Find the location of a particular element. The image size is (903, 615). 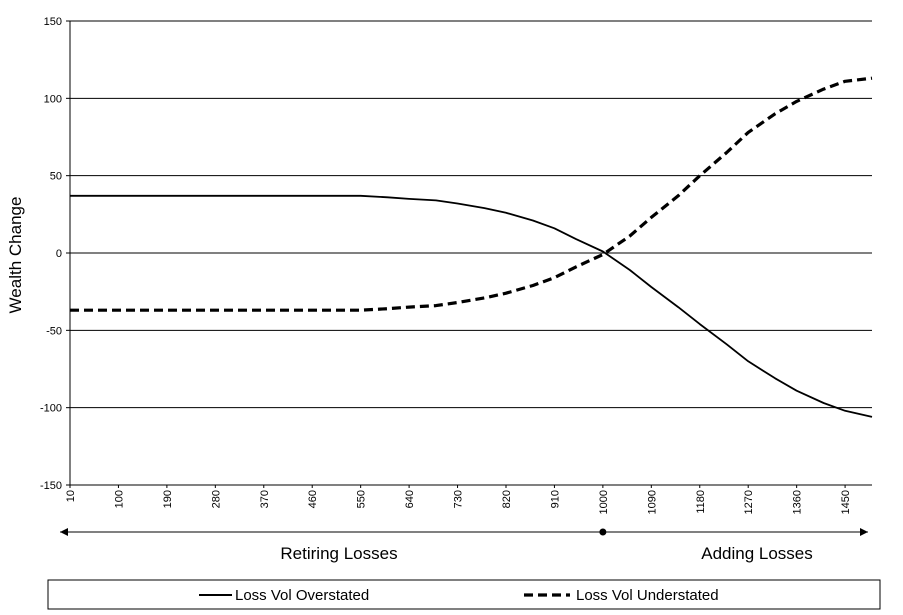

legend: Loss Vol Overstated Loss Vol Understated is located at coordinates (464, 594).